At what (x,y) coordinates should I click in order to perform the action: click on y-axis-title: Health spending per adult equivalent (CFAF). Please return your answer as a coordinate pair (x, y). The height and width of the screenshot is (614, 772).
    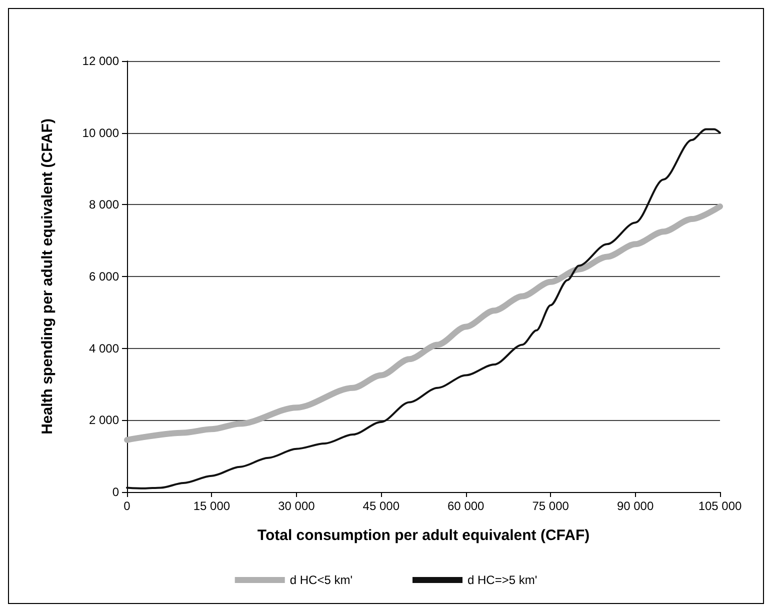
    Looking at the image, I should click on (47, 276).